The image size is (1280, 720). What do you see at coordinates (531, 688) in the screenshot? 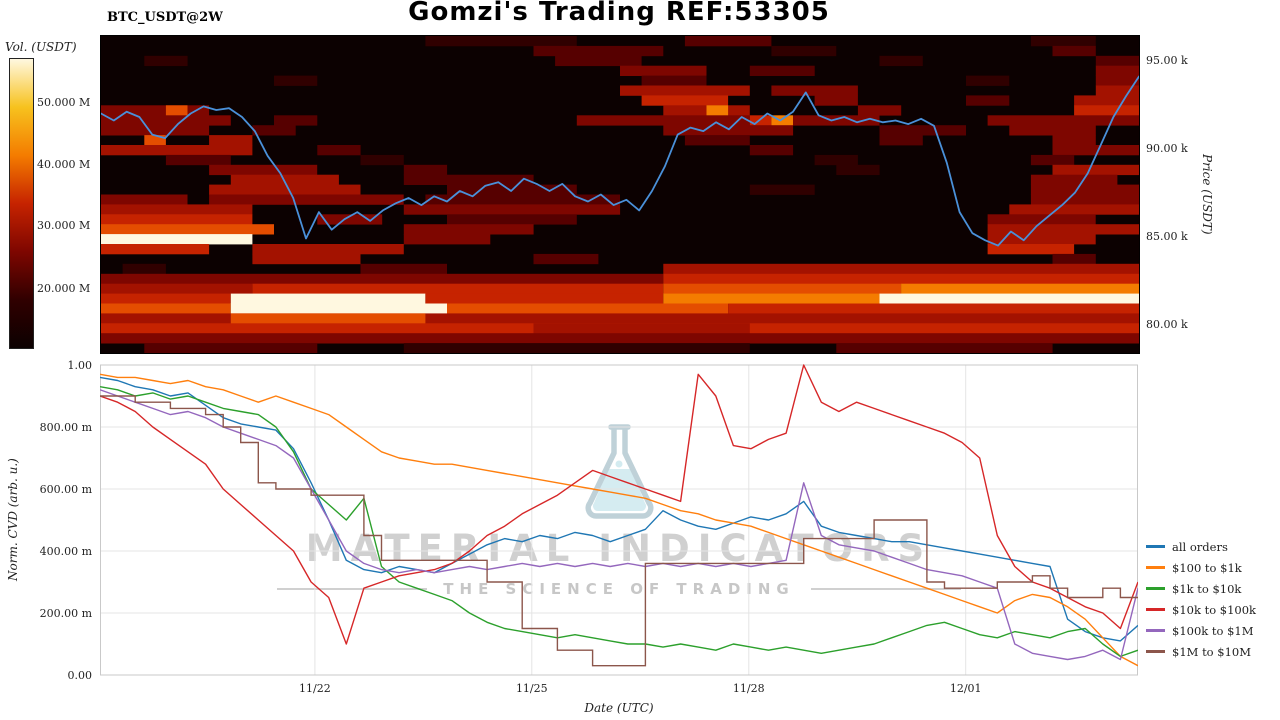
I see `xtick-label: 11/25` at bounding box center [531, 688].